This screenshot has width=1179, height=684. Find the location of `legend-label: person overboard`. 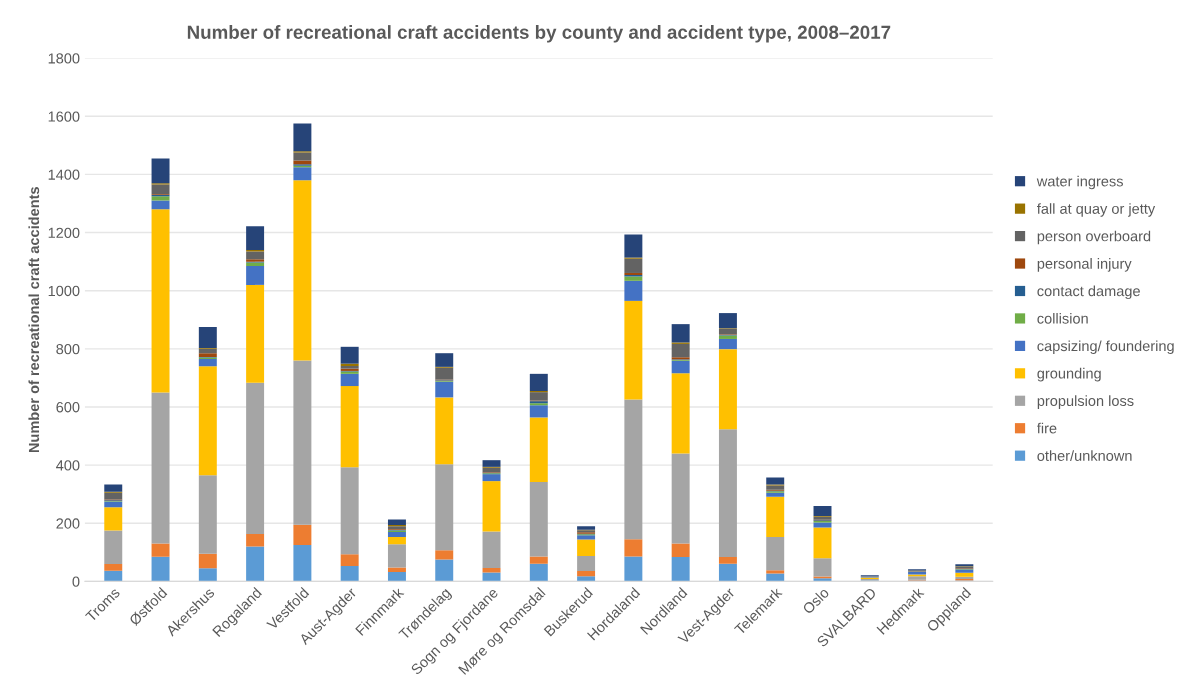

legend-label: person overboard is located at coordinates (1094, 237).